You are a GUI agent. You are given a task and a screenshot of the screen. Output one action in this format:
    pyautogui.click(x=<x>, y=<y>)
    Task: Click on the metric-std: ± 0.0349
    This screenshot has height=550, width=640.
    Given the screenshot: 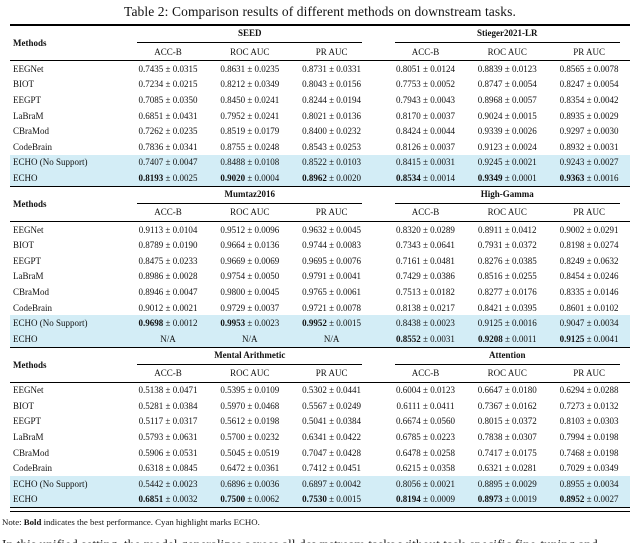 What is the action you would take?
    pyautogui.click(x=262, y=84)
    